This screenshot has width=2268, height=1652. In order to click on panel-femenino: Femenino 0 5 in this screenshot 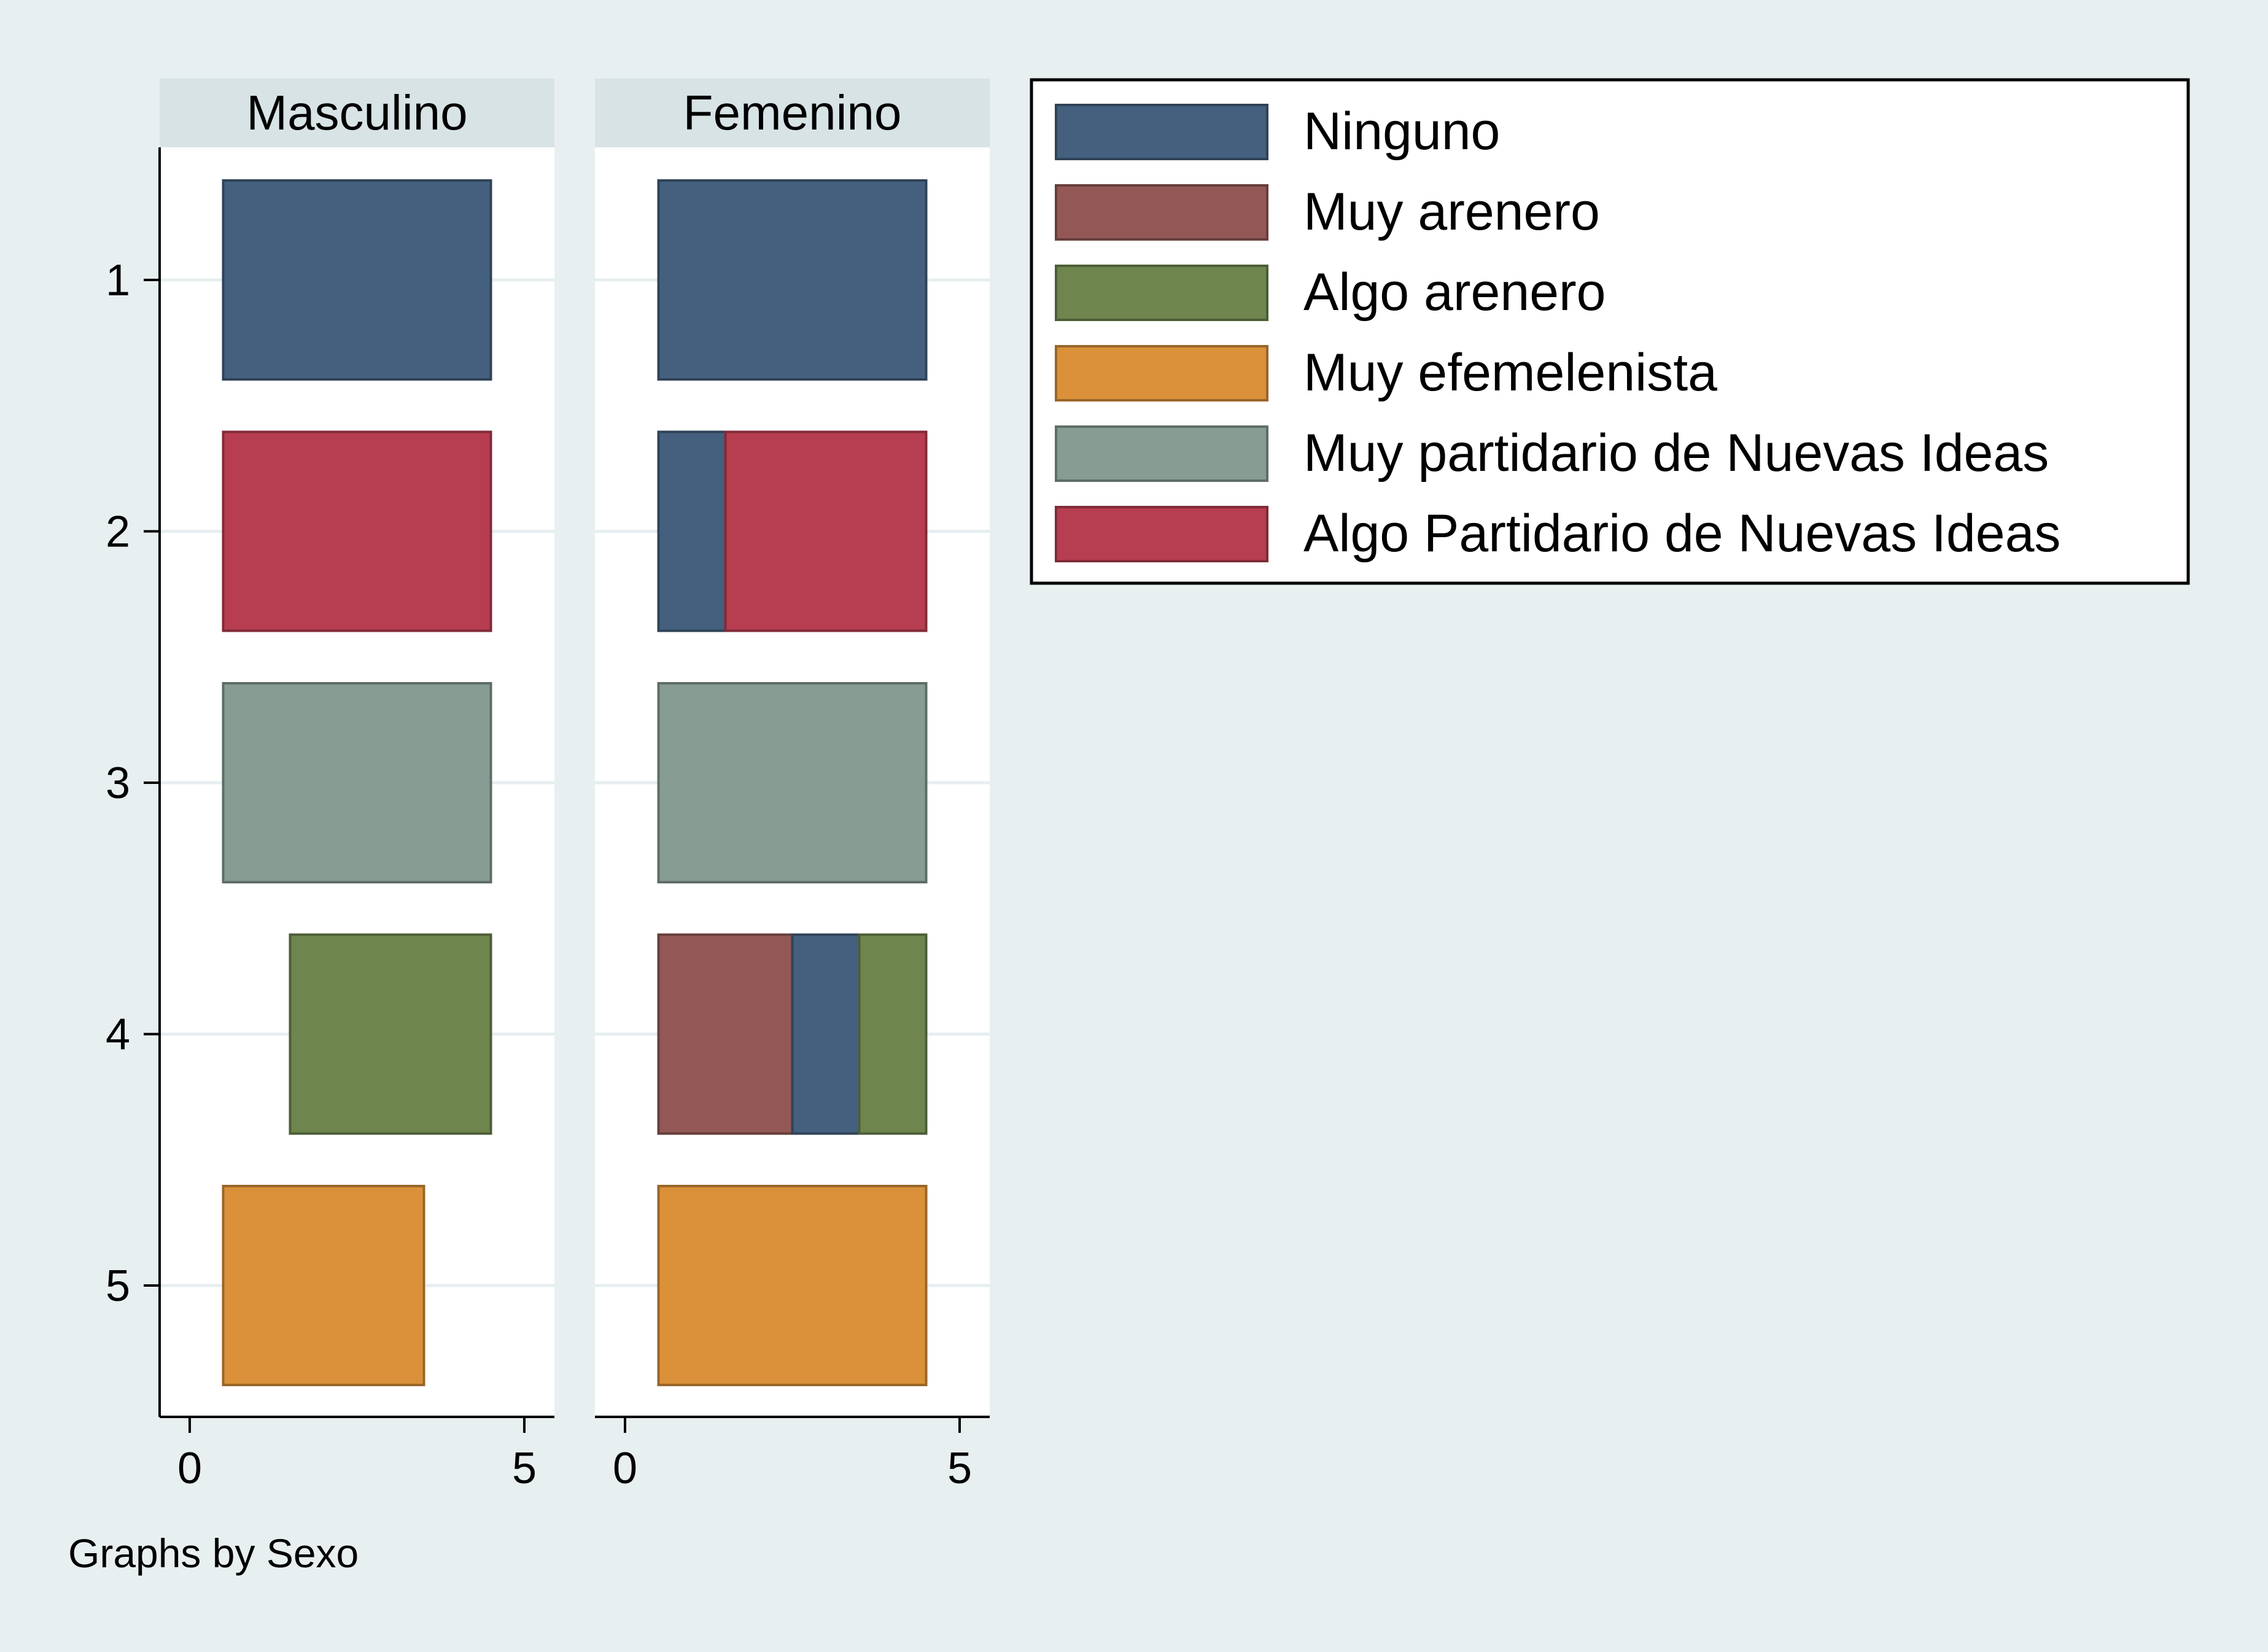, I will do `click(792, 786)`.